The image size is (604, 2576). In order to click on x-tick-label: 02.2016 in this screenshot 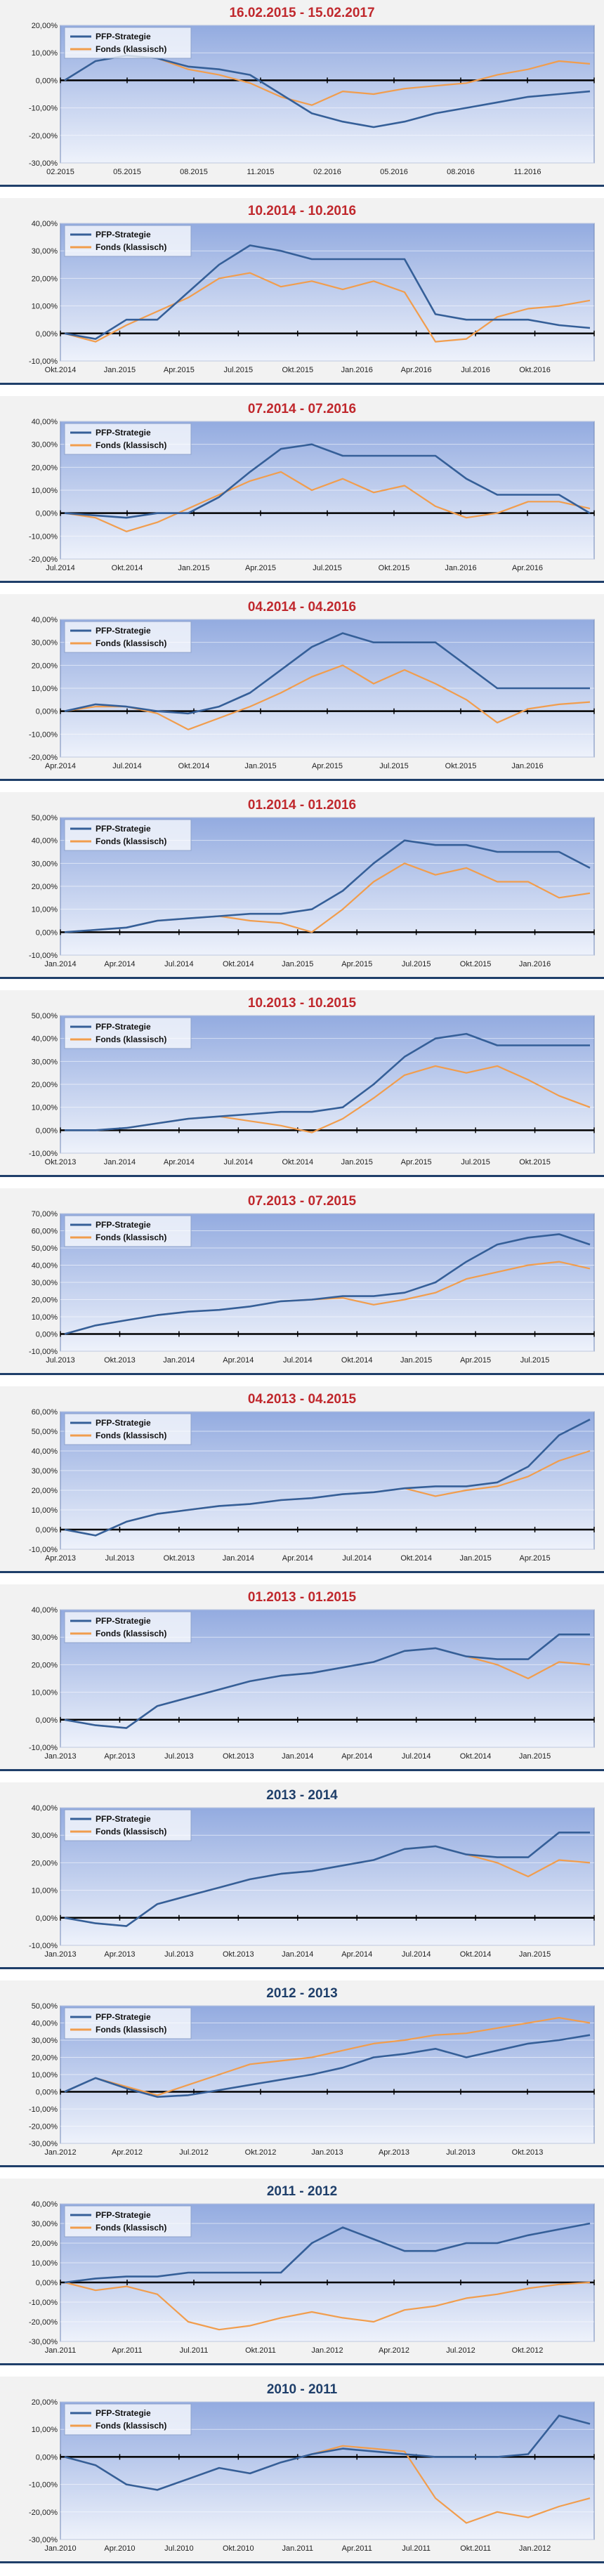, I will do `click(327, 172)`.